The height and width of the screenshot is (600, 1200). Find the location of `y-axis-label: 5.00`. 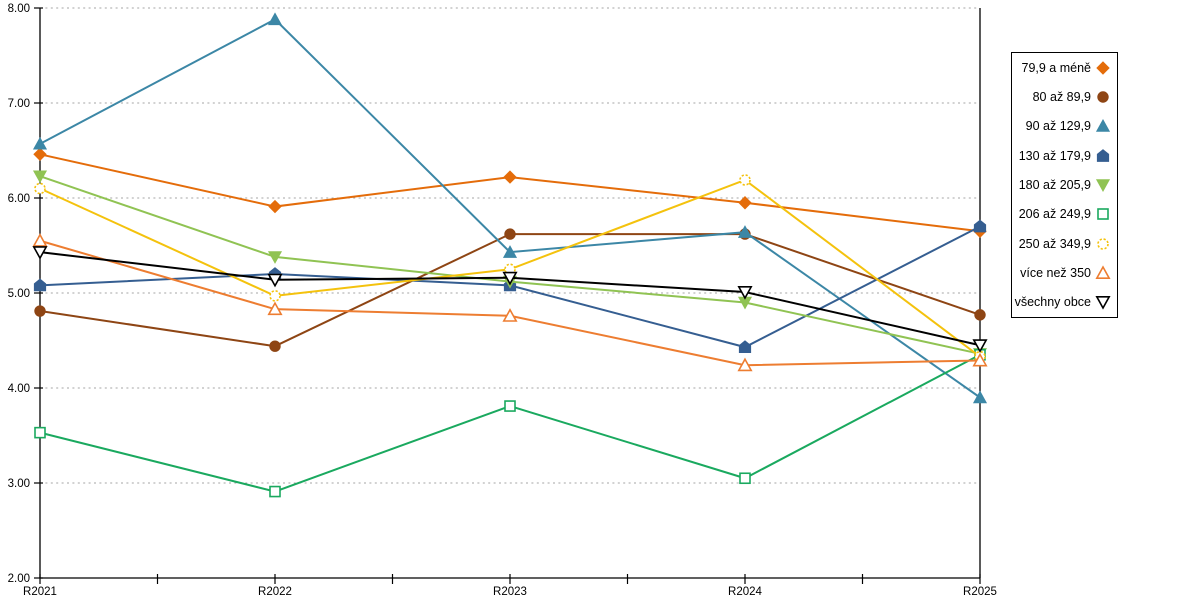

y-axis-label: 5.00 is located at coordinates (19, 294).